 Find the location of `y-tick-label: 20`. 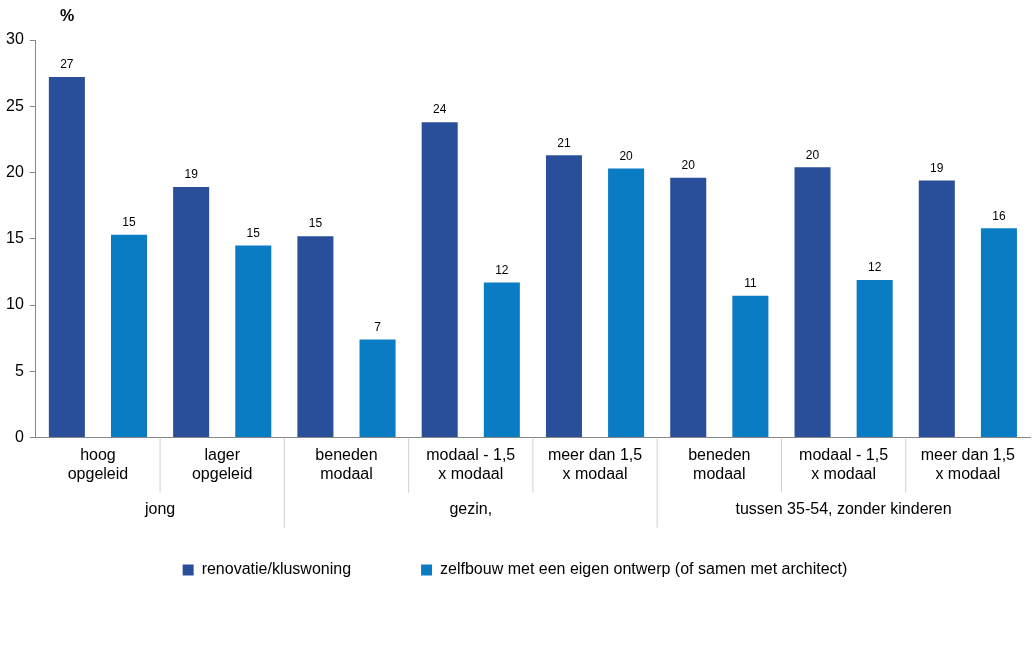

y-tick-label: 20 is located at coordinates (15, 171).